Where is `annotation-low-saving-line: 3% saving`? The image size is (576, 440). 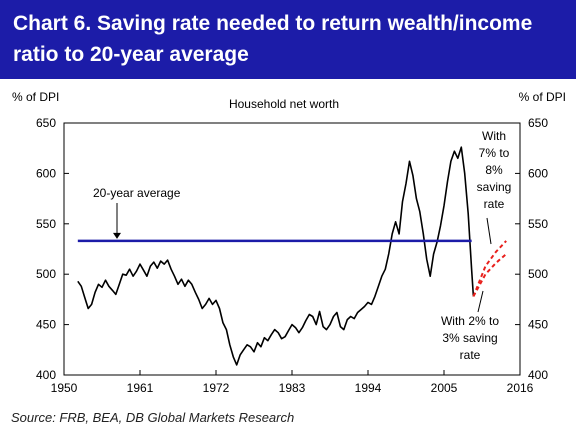
annotation-low-saving-line: 3% saving is located at coordinates (469, 338).